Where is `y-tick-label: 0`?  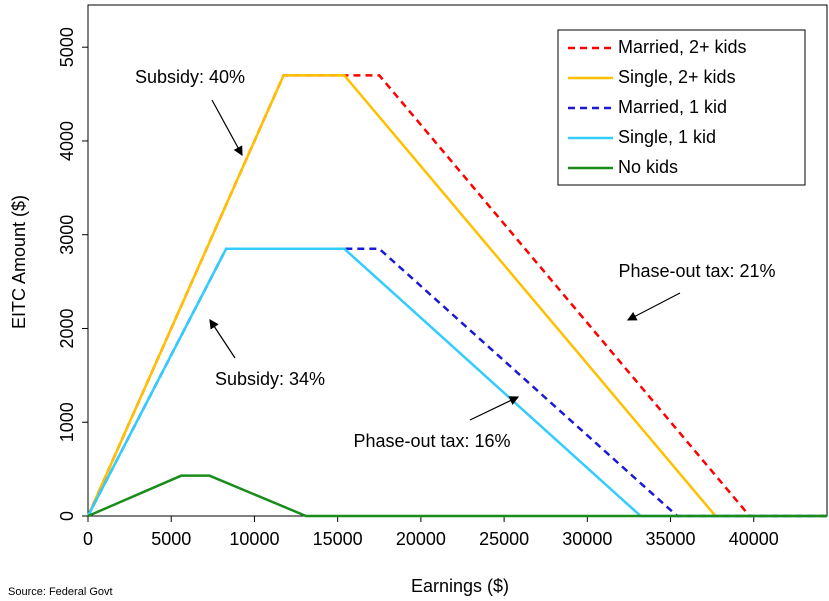
y-tick-label: 0 is located at coordinates (67, 516).